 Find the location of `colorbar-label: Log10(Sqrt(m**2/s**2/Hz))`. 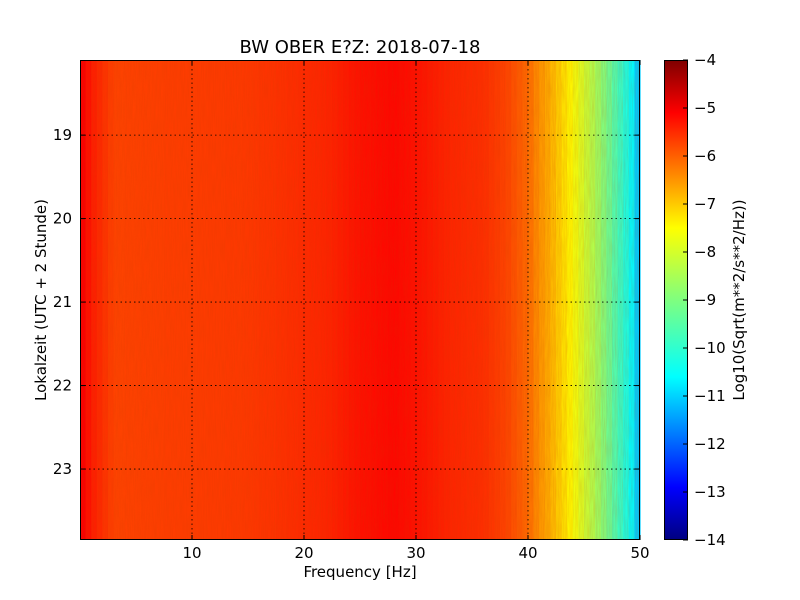

colorbar-label: Log10(Sqrt(m**2/s**2/Hz)) is located at coordinates (739, 299).